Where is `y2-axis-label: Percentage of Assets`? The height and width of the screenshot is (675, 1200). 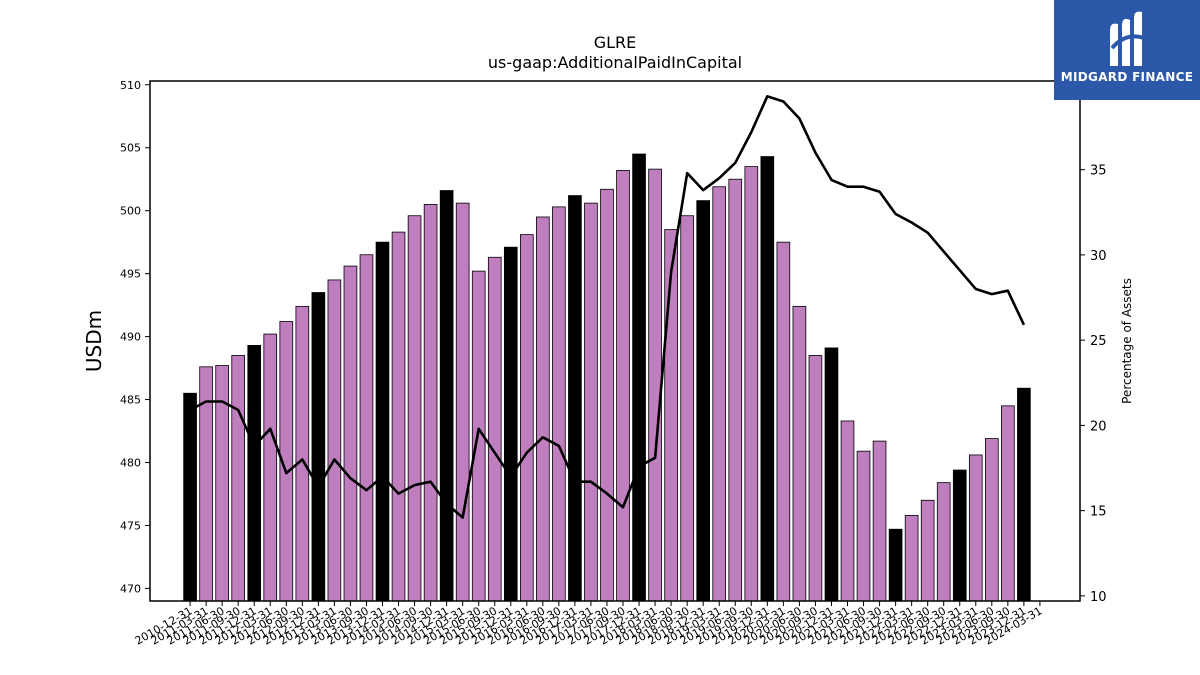 y2-axis-label: Percentage of Assets is located at coordinates (1127, 341).